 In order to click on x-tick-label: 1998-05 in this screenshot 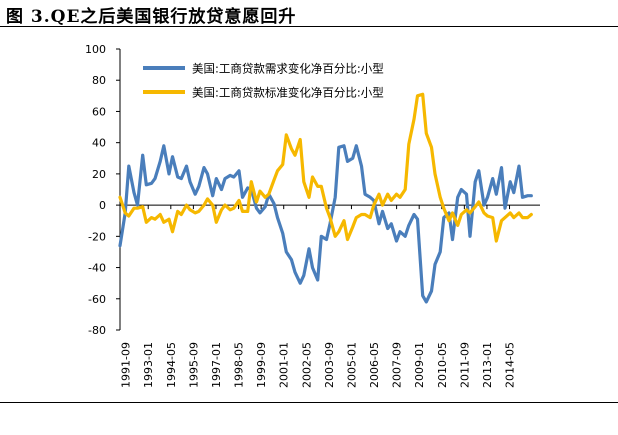, I will do `click(239, 365)`.